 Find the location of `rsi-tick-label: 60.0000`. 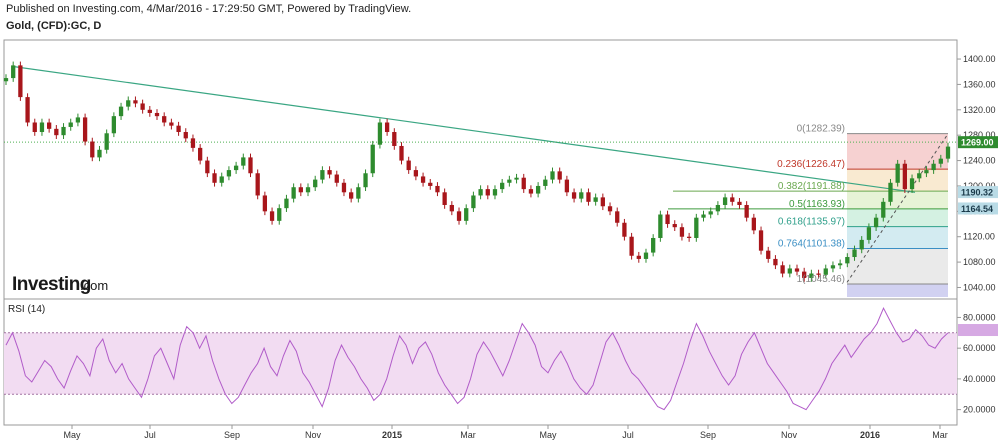

rsi-tick-label: 60.0000 is located at coordinates (979, 348).